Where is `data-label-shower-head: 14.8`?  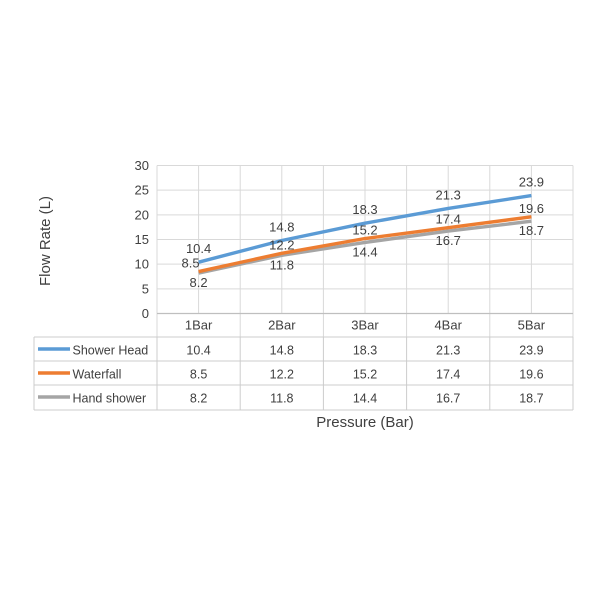 data-label-shower-head: 14.8 is located at coordinates (281, 226).